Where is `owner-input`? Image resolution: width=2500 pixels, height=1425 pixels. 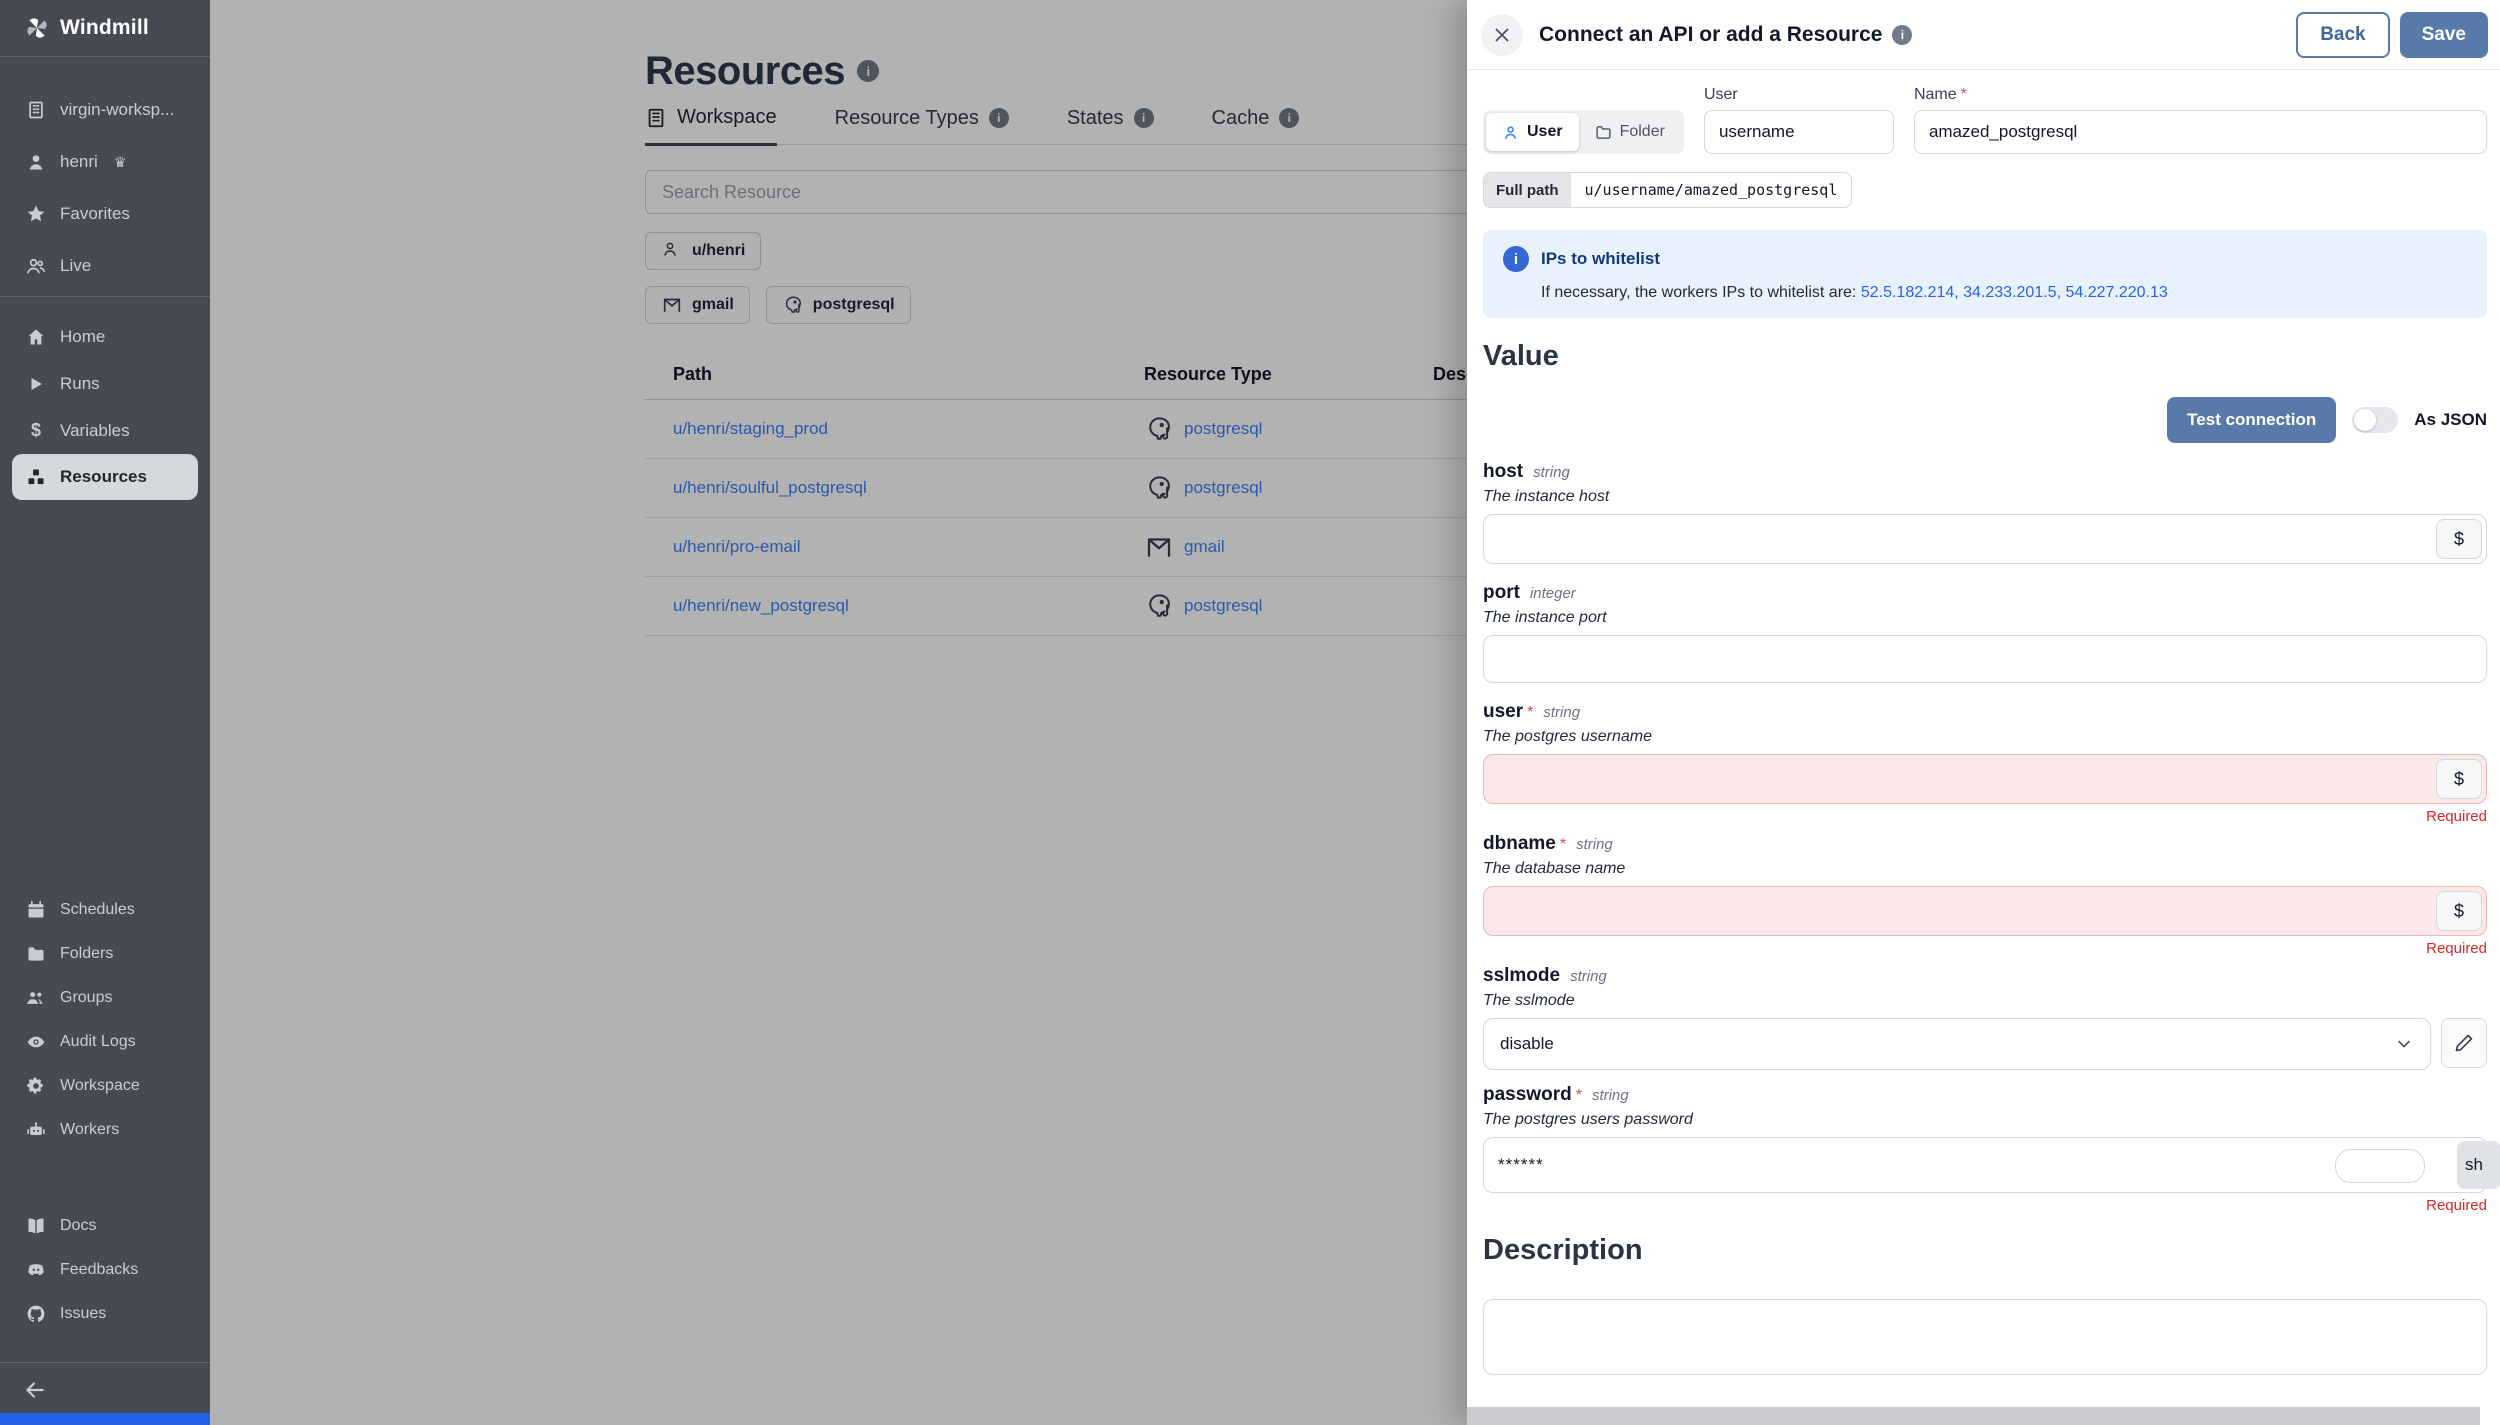
owner-input is located at coordinates (1798, 132).